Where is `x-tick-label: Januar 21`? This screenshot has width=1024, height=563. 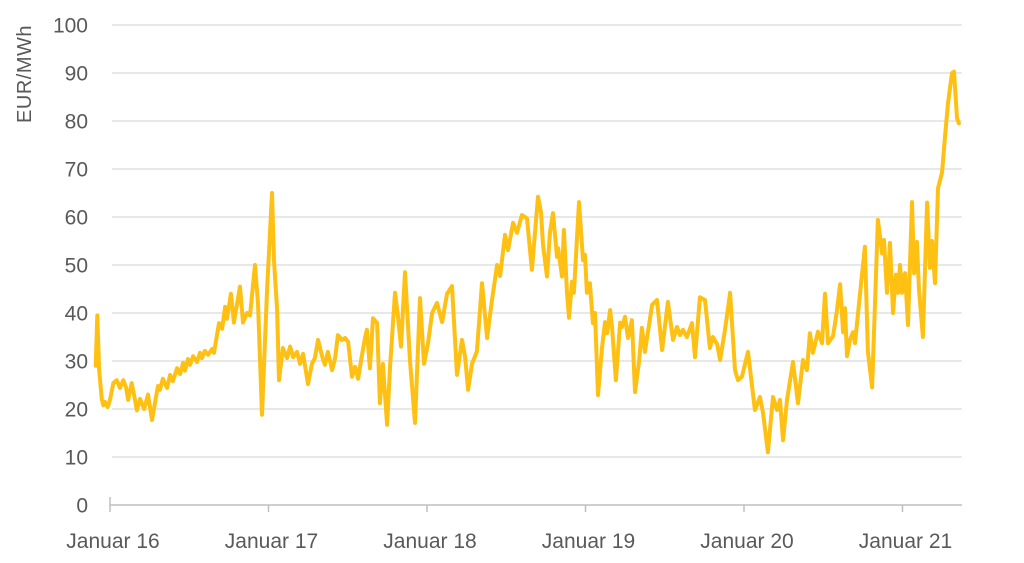
x-tick-label: Januar 21 is located at coordinates (905, 541).